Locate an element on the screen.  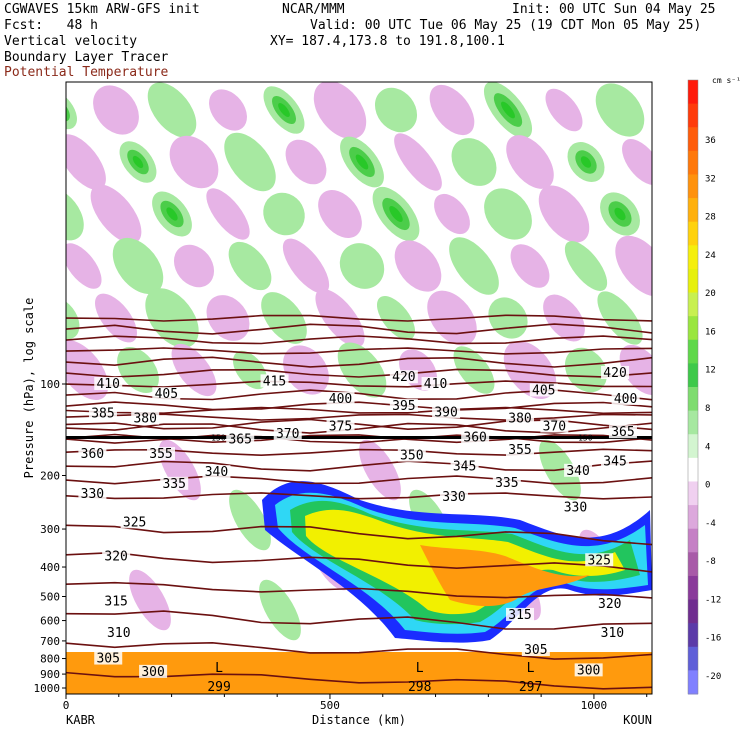
colorbar-tick-label: 16 is located at coordinates (710, 332).